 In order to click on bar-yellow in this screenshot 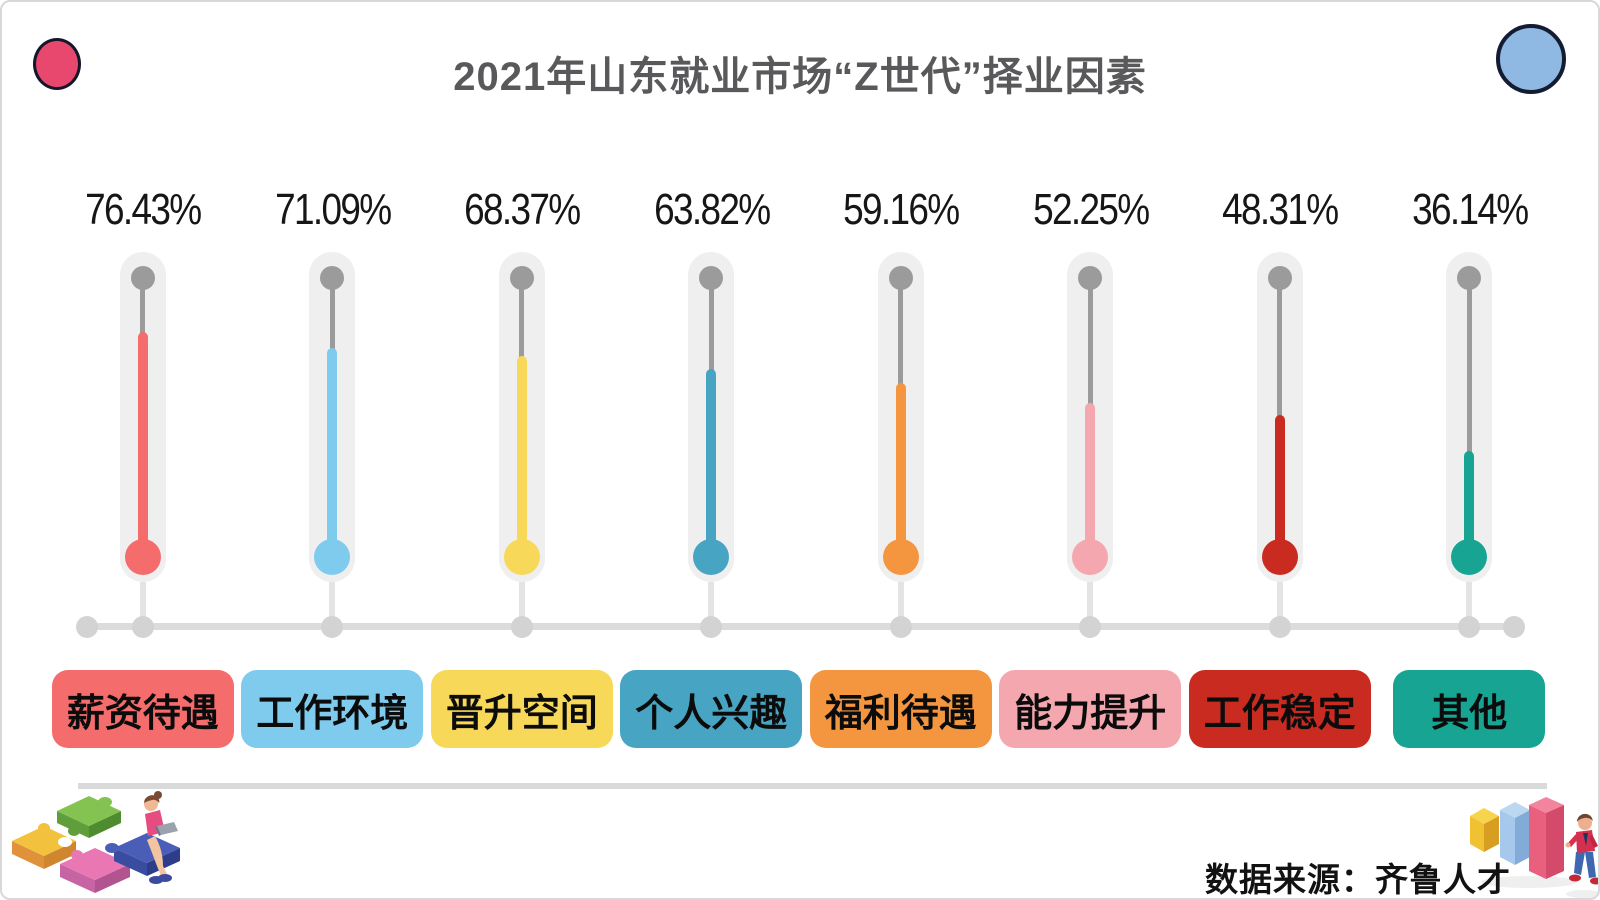, I will do `click(1484, 830)`.